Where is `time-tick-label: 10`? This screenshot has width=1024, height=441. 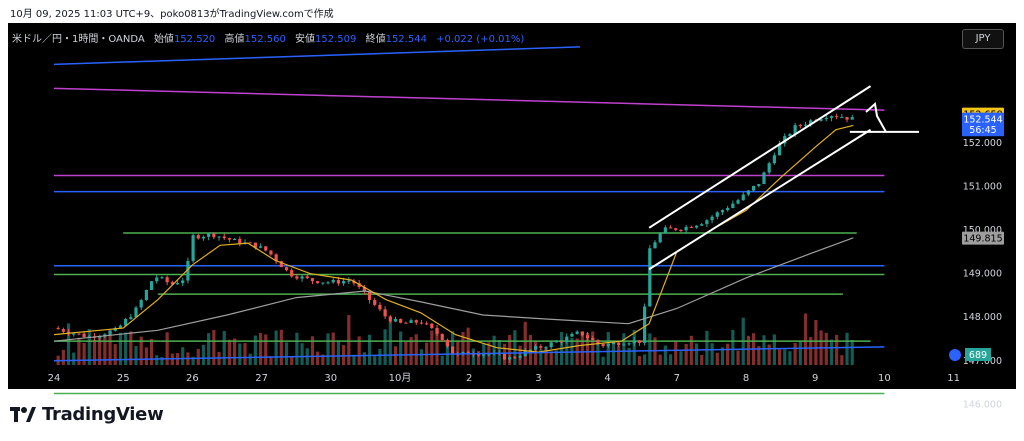 time-tick-label: 10 is located at coordinates (884, 378).